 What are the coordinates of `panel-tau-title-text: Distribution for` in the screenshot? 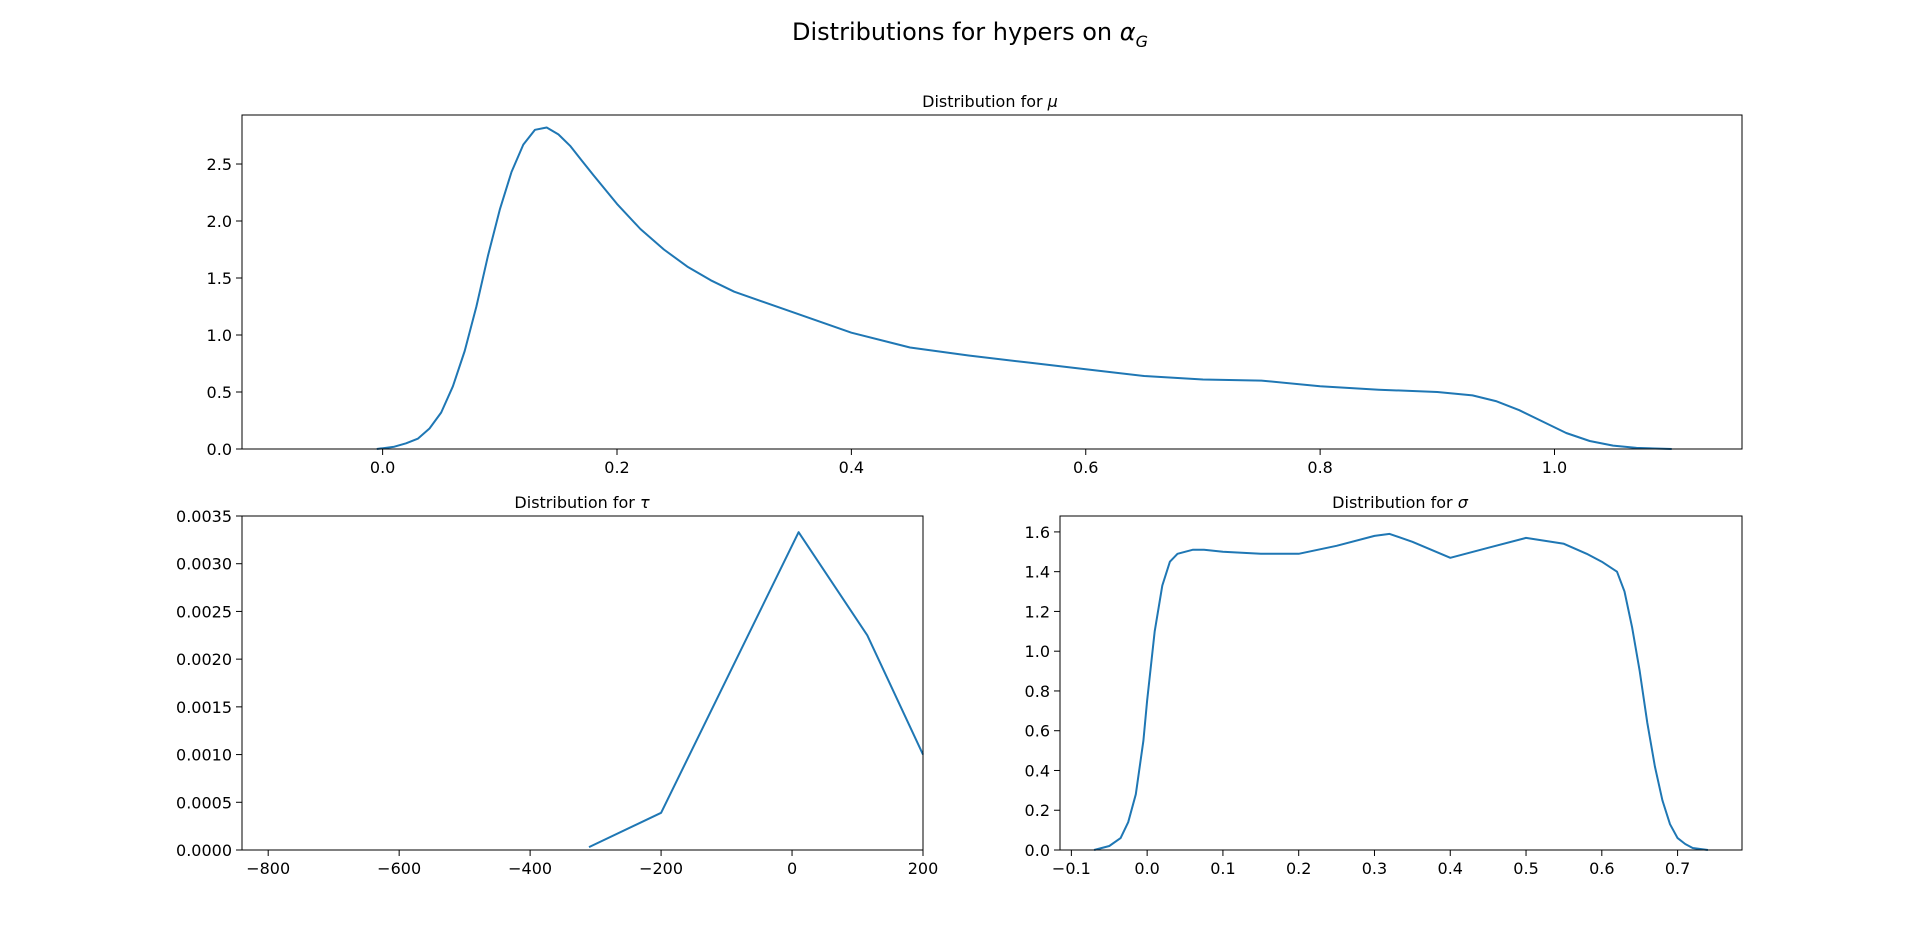 It's located at (577, 502).